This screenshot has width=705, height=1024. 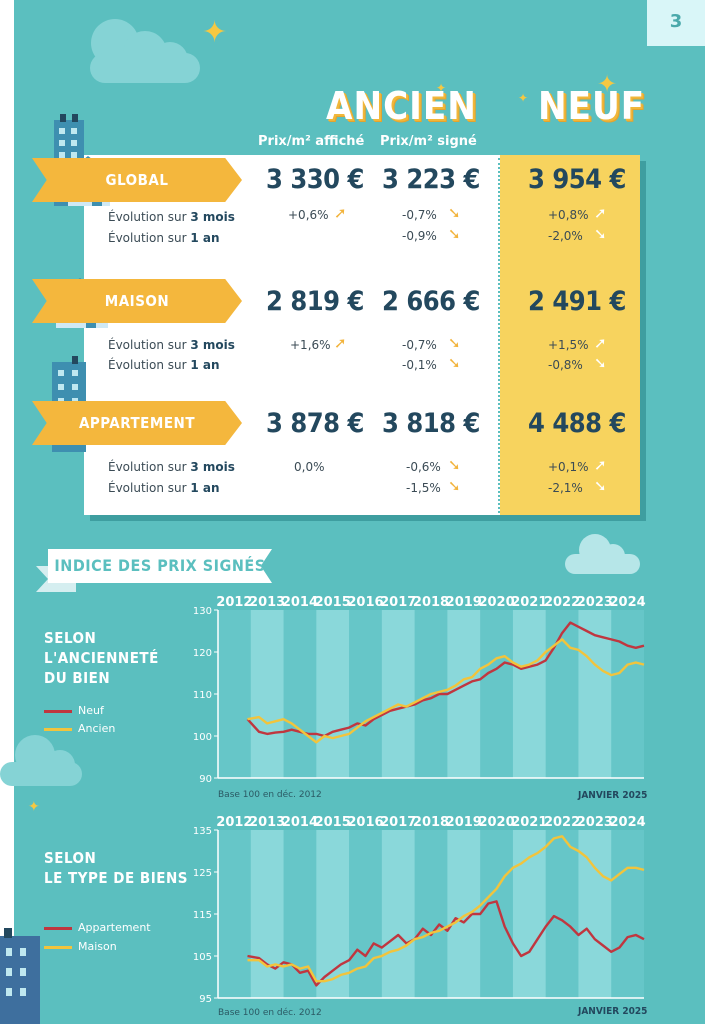 What do you see at coordinates (577, 301) in the screenshot?
I see `price-neuf-maison: 2 491 €` at bounding box center [577, 301].